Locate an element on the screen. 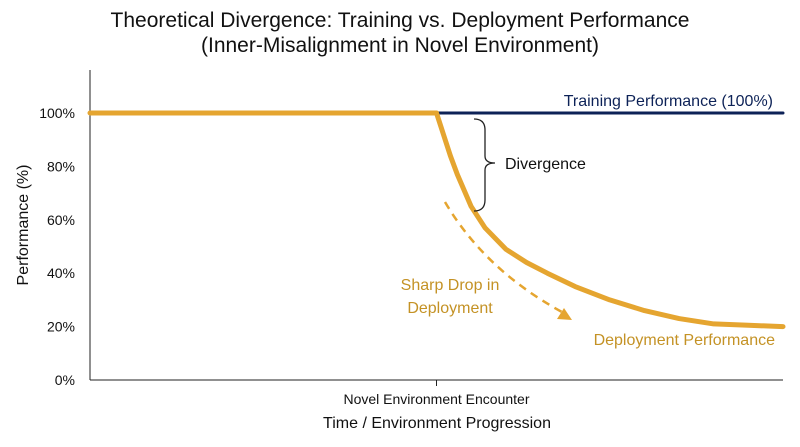 The image size is (800, 447). y-tick-label: 40% is located at coordinates (61, 273).